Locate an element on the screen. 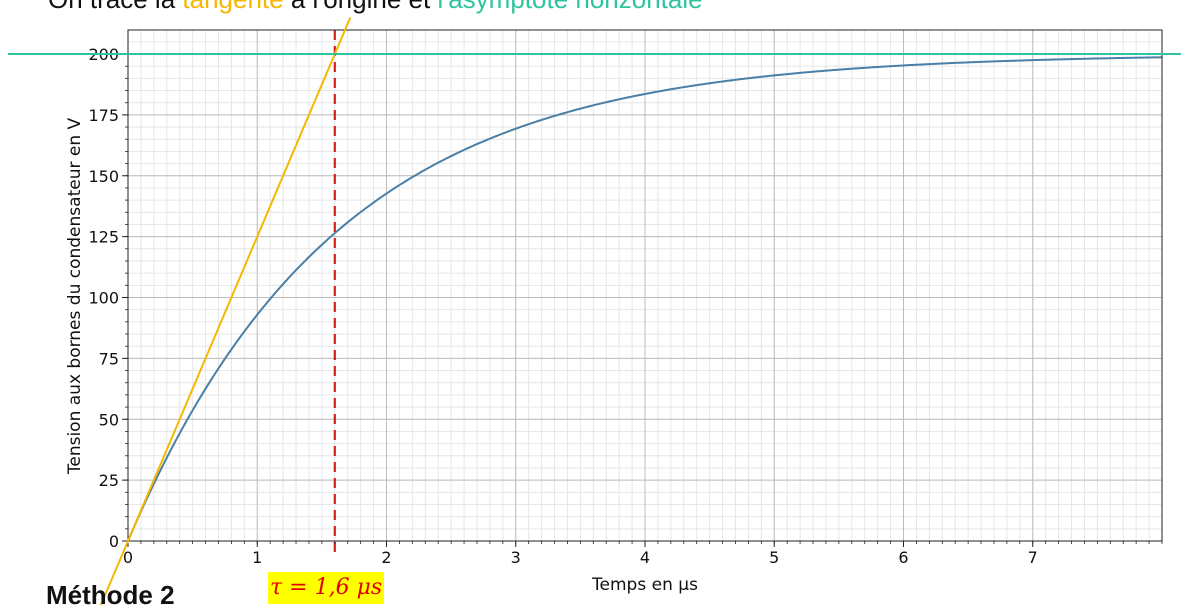 The height and width of the screenshot is (610, 1181). y-tick-label: 150 is located at coordinates (103, 176).